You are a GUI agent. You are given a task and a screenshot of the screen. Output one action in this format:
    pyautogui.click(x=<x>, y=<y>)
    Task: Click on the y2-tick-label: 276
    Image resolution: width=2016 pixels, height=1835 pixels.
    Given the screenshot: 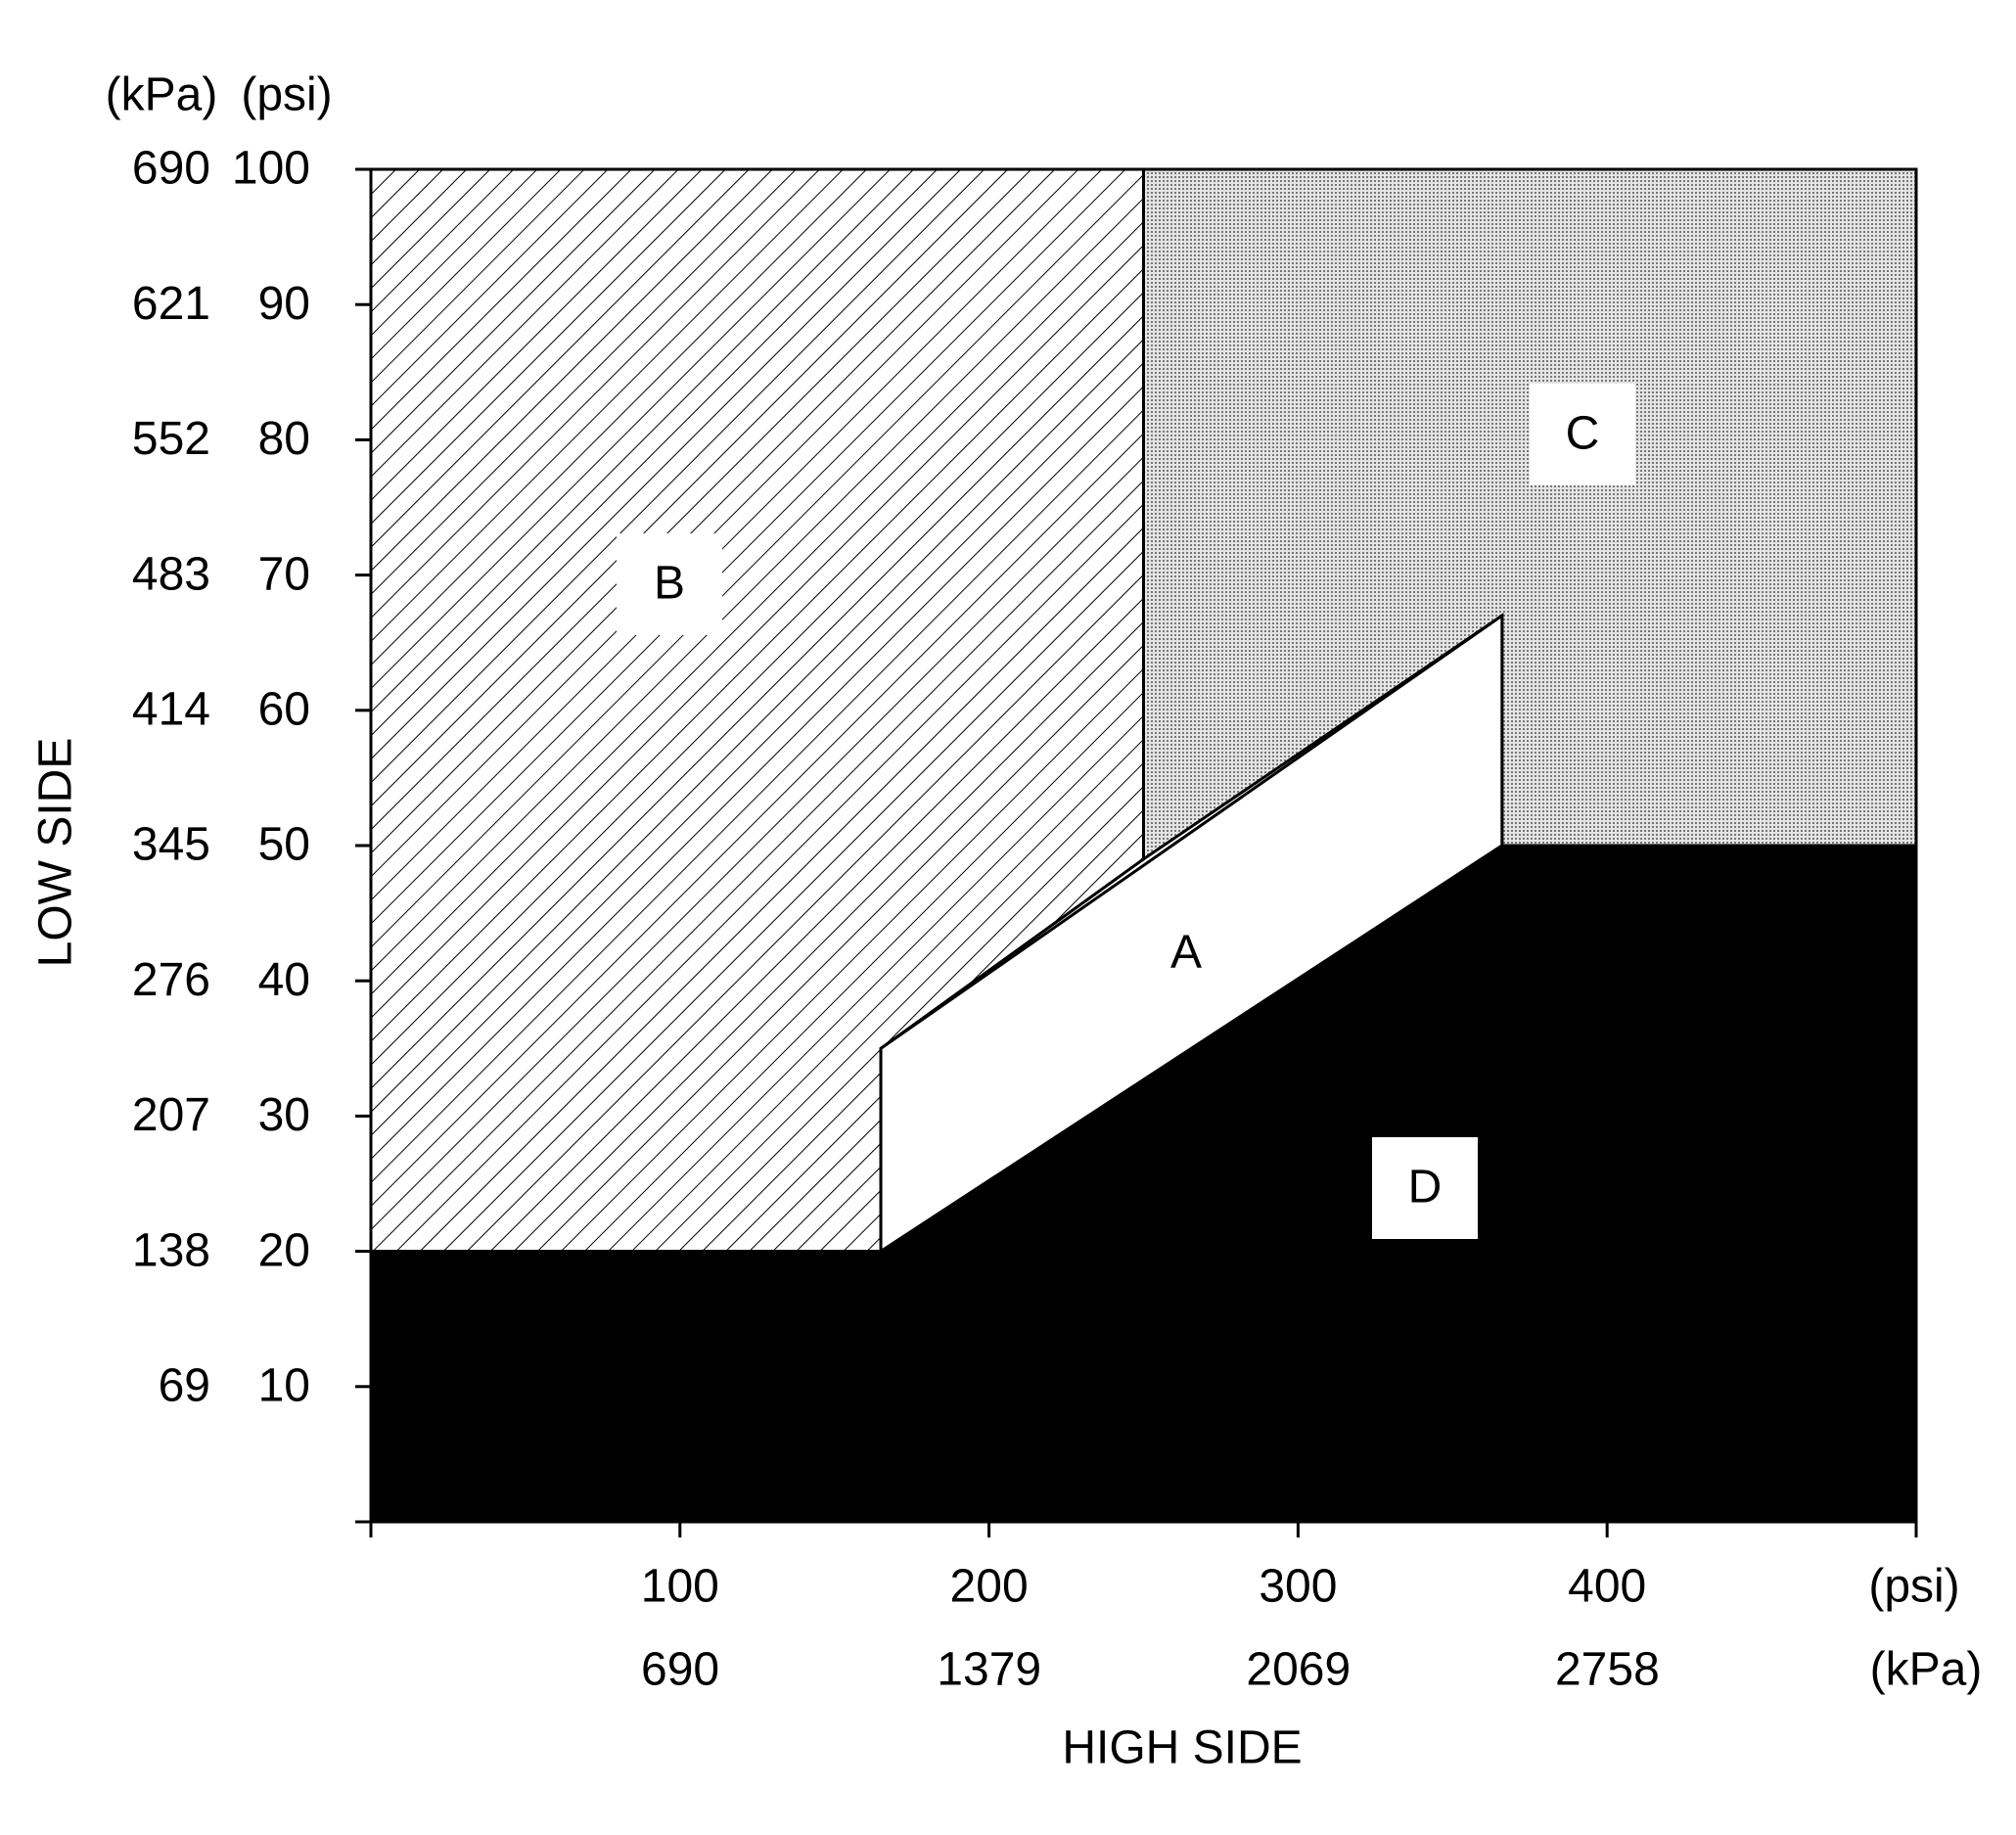 What is the action you would take?
    pyautogui.click(x=171, y=980)
    